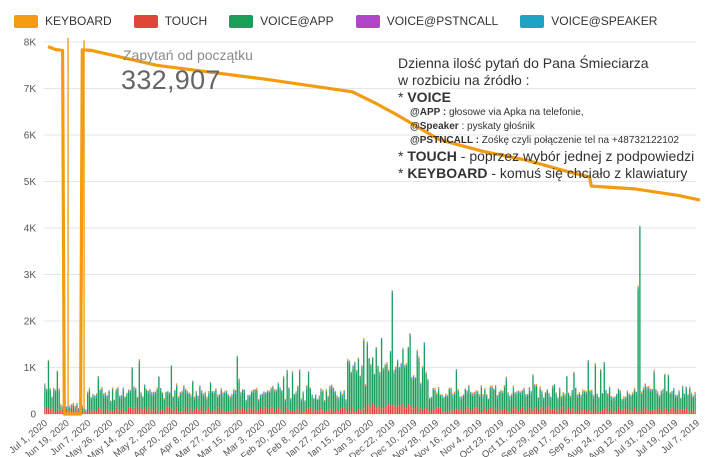 The image size is (706, 457). Describe the element at coordinates (588, 21) in the screenshot. I see `legend-item: VOICE@SPEAKER` at that location.